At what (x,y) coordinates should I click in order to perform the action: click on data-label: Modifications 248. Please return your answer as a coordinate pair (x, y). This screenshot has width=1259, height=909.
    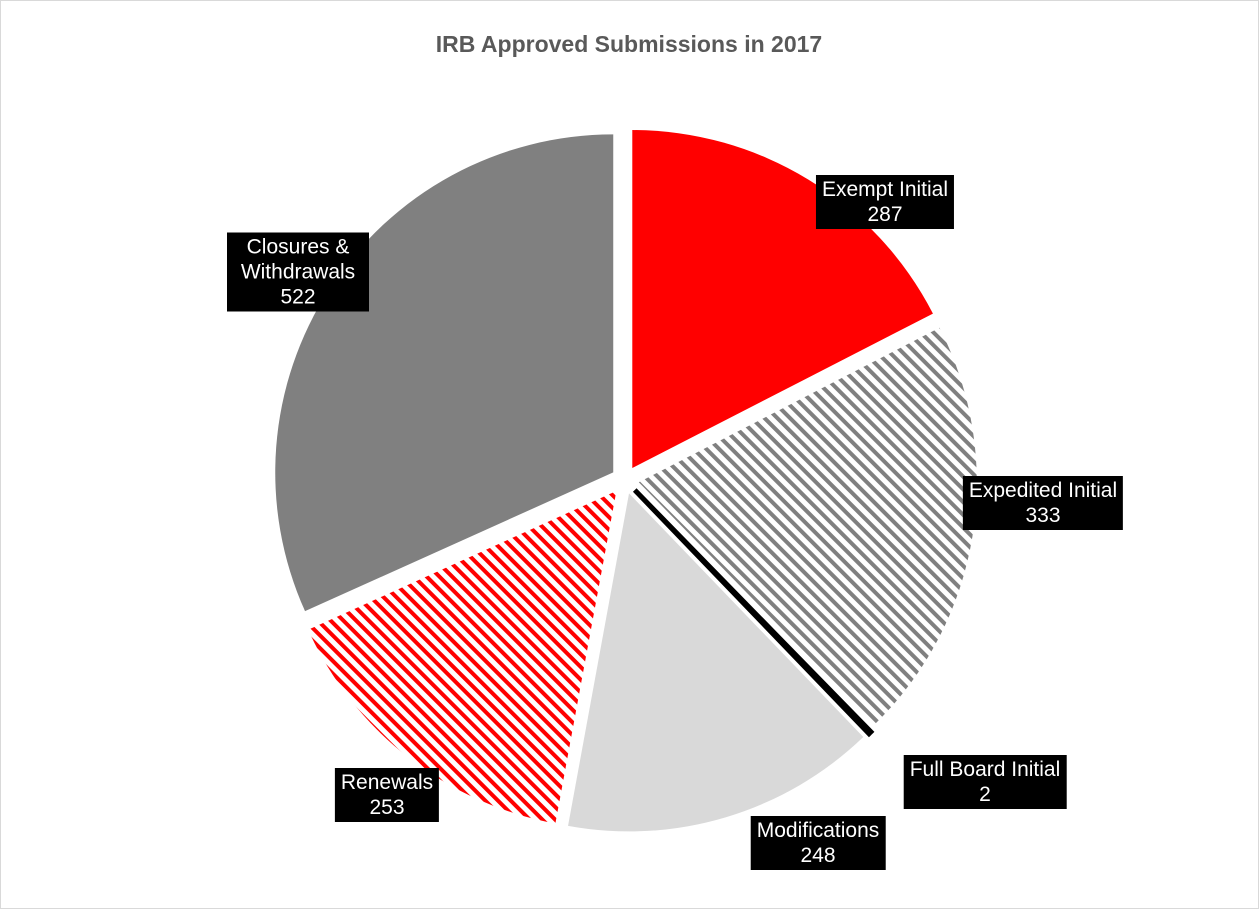
    Looking at the image, I should click on (818, 843).